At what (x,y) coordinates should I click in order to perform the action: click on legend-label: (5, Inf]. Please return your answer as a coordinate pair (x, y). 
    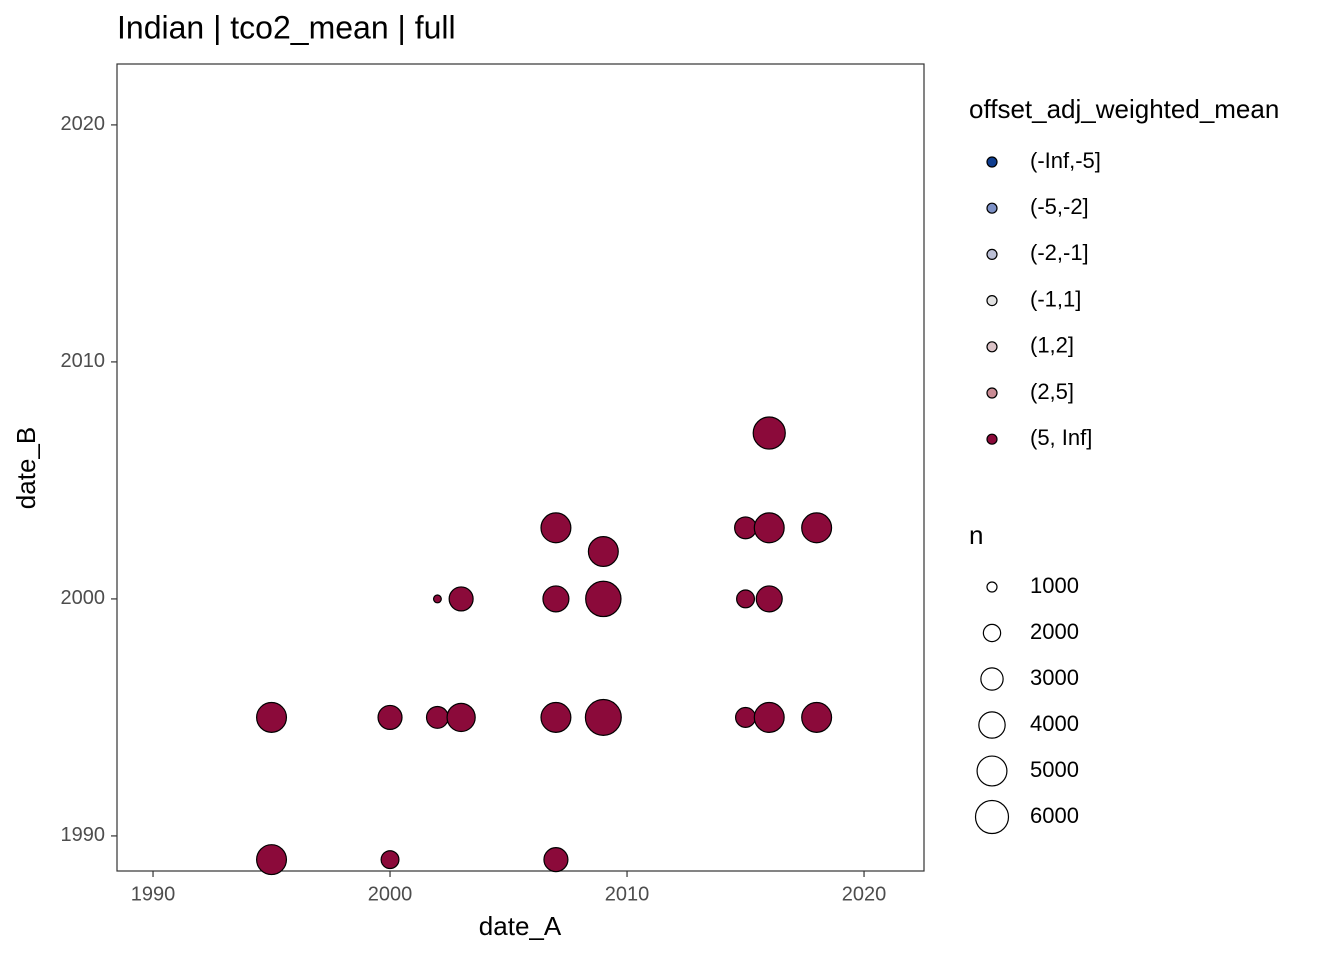
    Looking at the image, I should click on (1061, 437).